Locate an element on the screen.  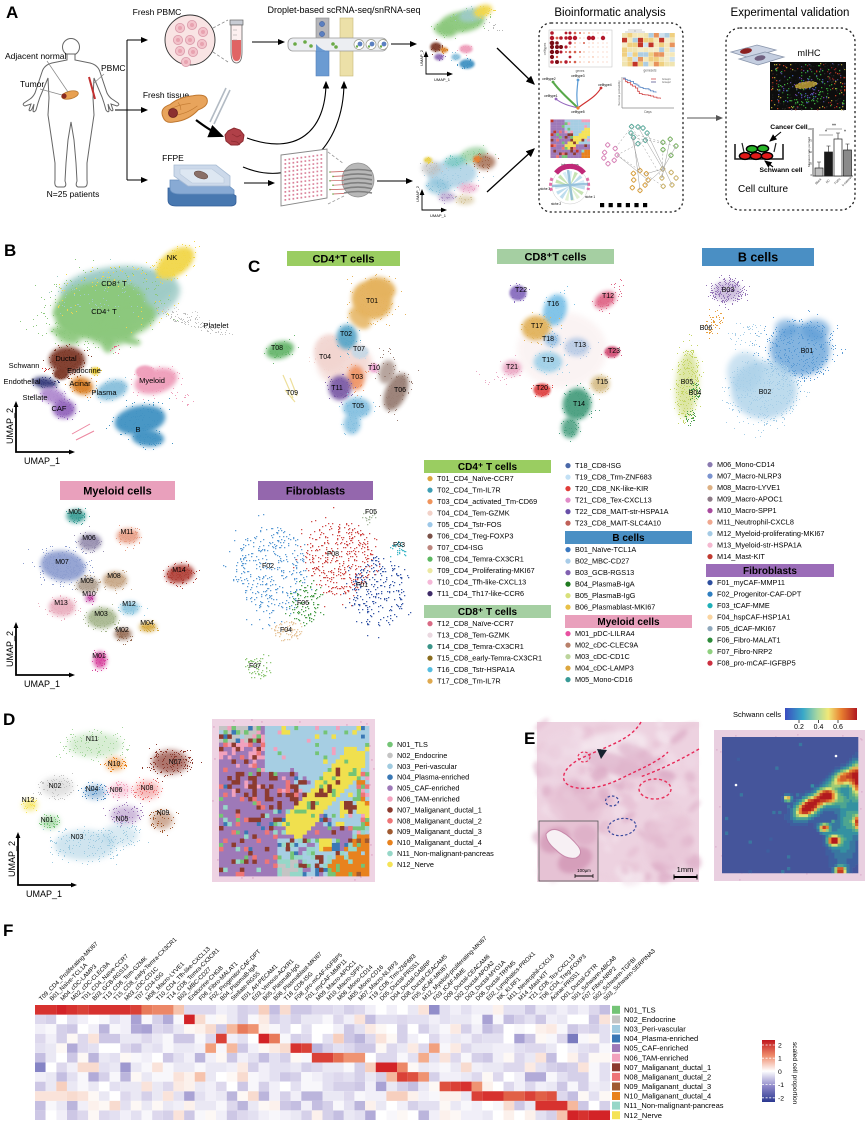
svg-text: CAF is located at coordinates (59, 408).